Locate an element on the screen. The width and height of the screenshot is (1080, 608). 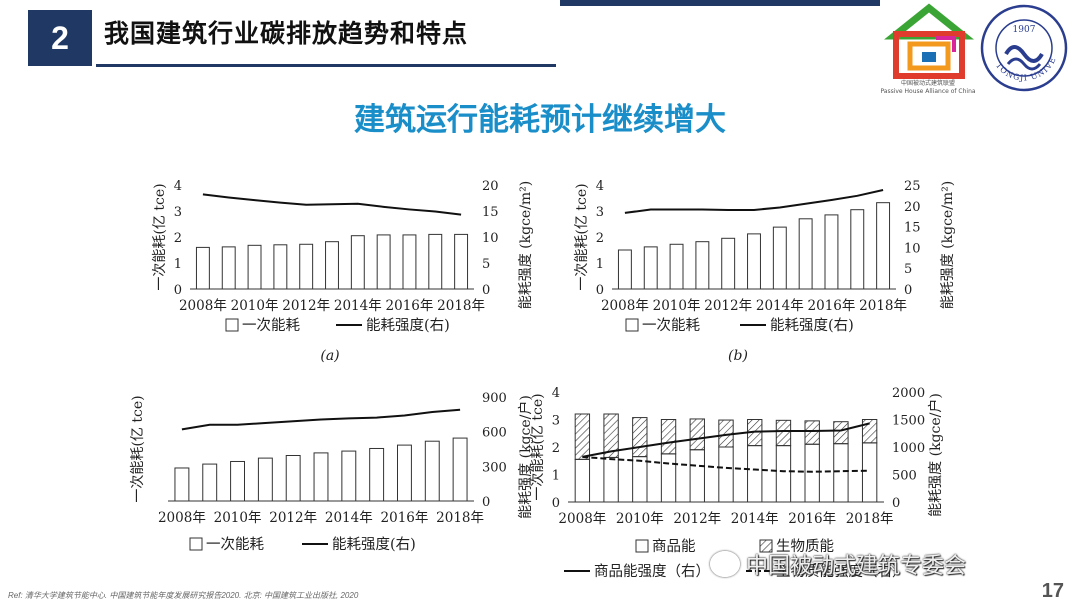
legend-label: 商品能 is located at coordinates (674, 546).